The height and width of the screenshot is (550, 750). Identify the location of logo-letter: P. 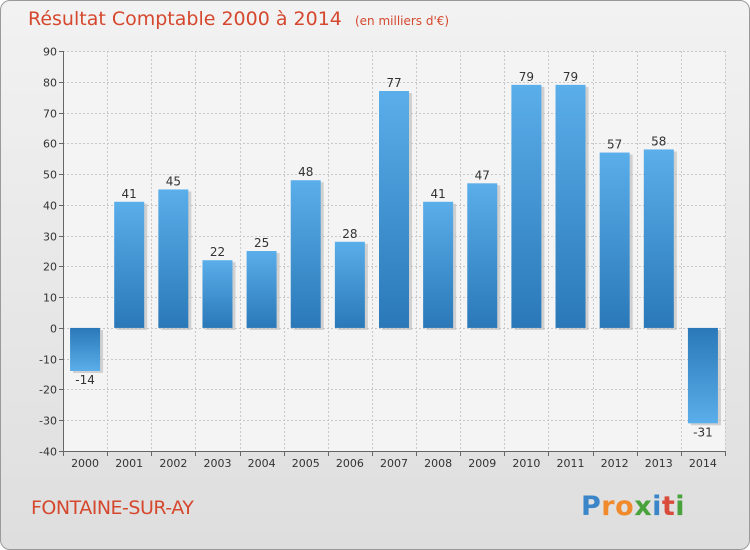
(591, 506).